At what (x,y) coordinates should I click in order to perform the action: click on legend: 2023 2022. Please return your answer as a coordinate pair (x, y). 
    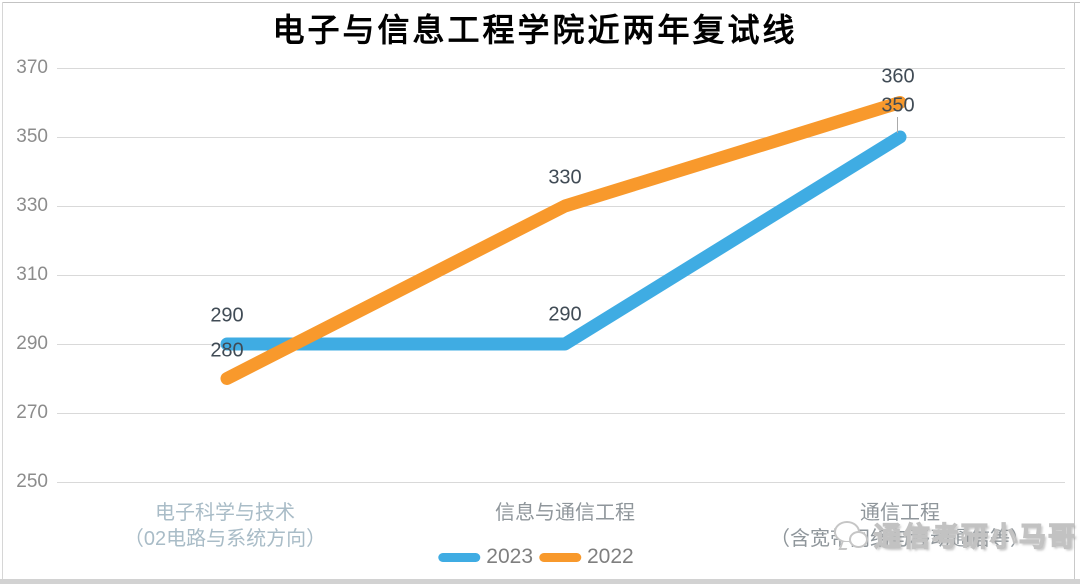
    Looking at the image, I should click on (536, 557).